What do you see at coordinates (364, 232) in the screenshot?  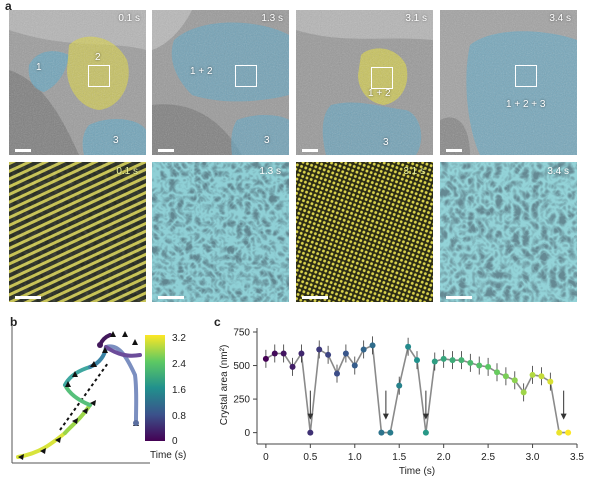 I see `lattice-tile-3: 3.1 s` at bounding box center [364, 232].